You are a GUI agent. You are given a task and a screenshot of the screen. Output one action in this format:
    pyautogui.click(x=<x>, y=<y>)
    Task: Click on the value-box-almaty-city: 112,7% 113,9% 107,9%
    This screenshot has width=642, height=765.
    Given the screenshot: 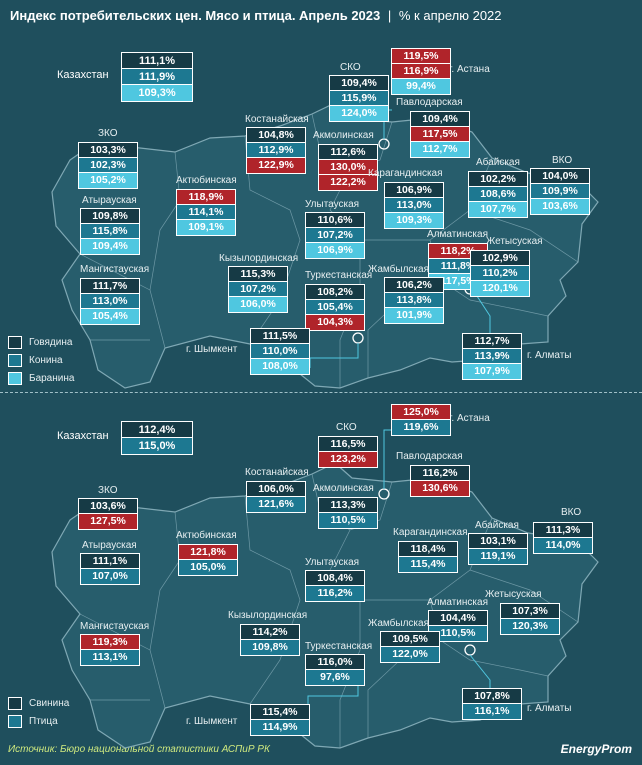 What is the action you would take?
    pyautogui.click(x=492, y=356)
    